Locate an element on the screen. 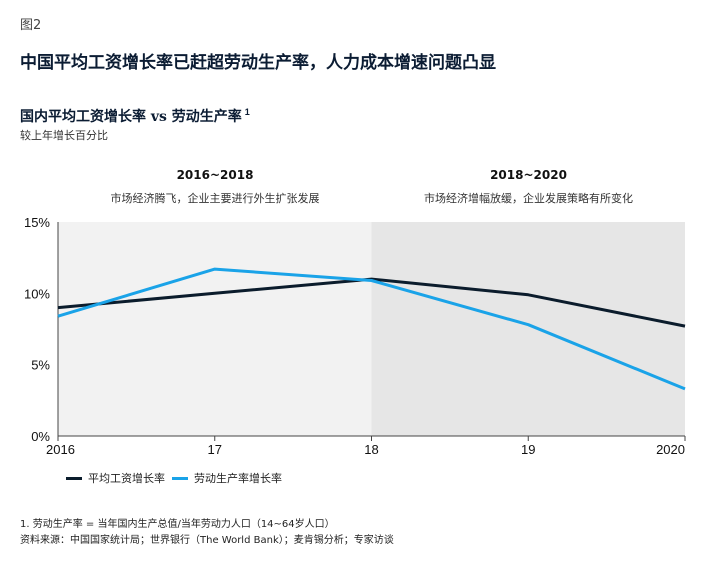  chart-title: 国内平均工资增长率 vs 劳动生产率 1 is located at coordinates (135, 116).